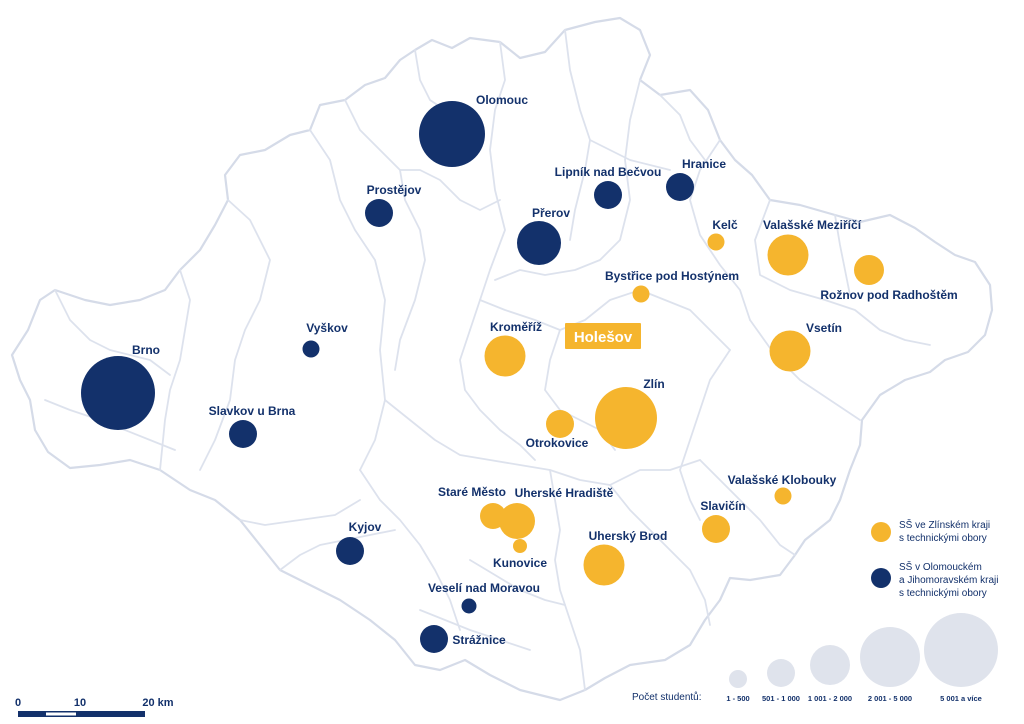 The image size is (1024, 724). What do you see at coordinates (157, 703) in the screenshot?
I see `scale-tick-20: 20 km` at bounding box center [157, 703].